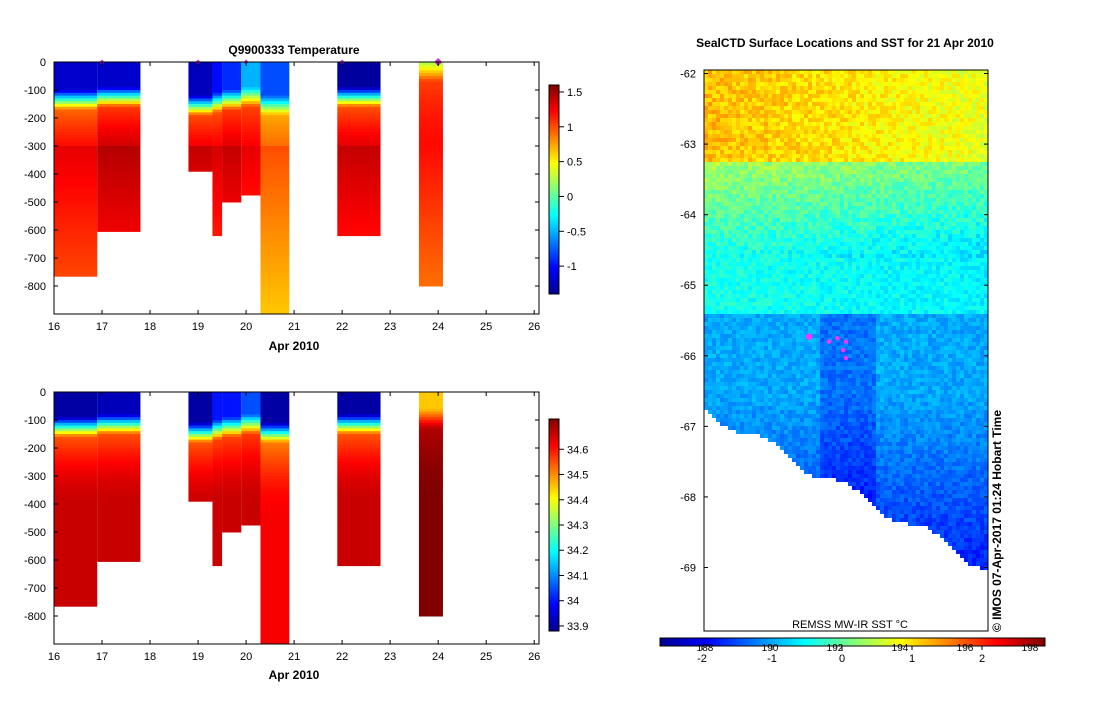 The width and height of the screenshot is (1099, 705). Describe the element at coordinates (486, 327) in the screenshot. I see `x-tick-label: 25` at that location.